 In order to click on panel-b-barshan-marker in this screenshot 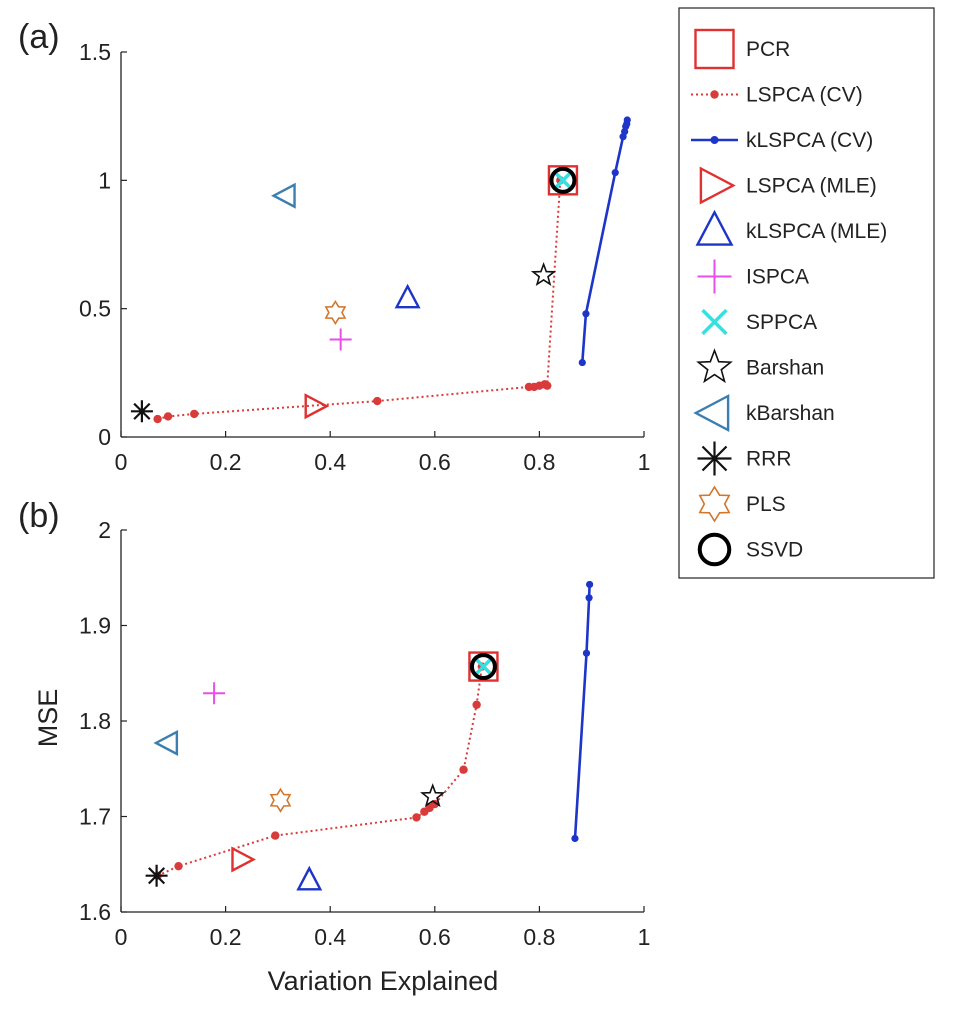, I will do `click(433, 795)`.